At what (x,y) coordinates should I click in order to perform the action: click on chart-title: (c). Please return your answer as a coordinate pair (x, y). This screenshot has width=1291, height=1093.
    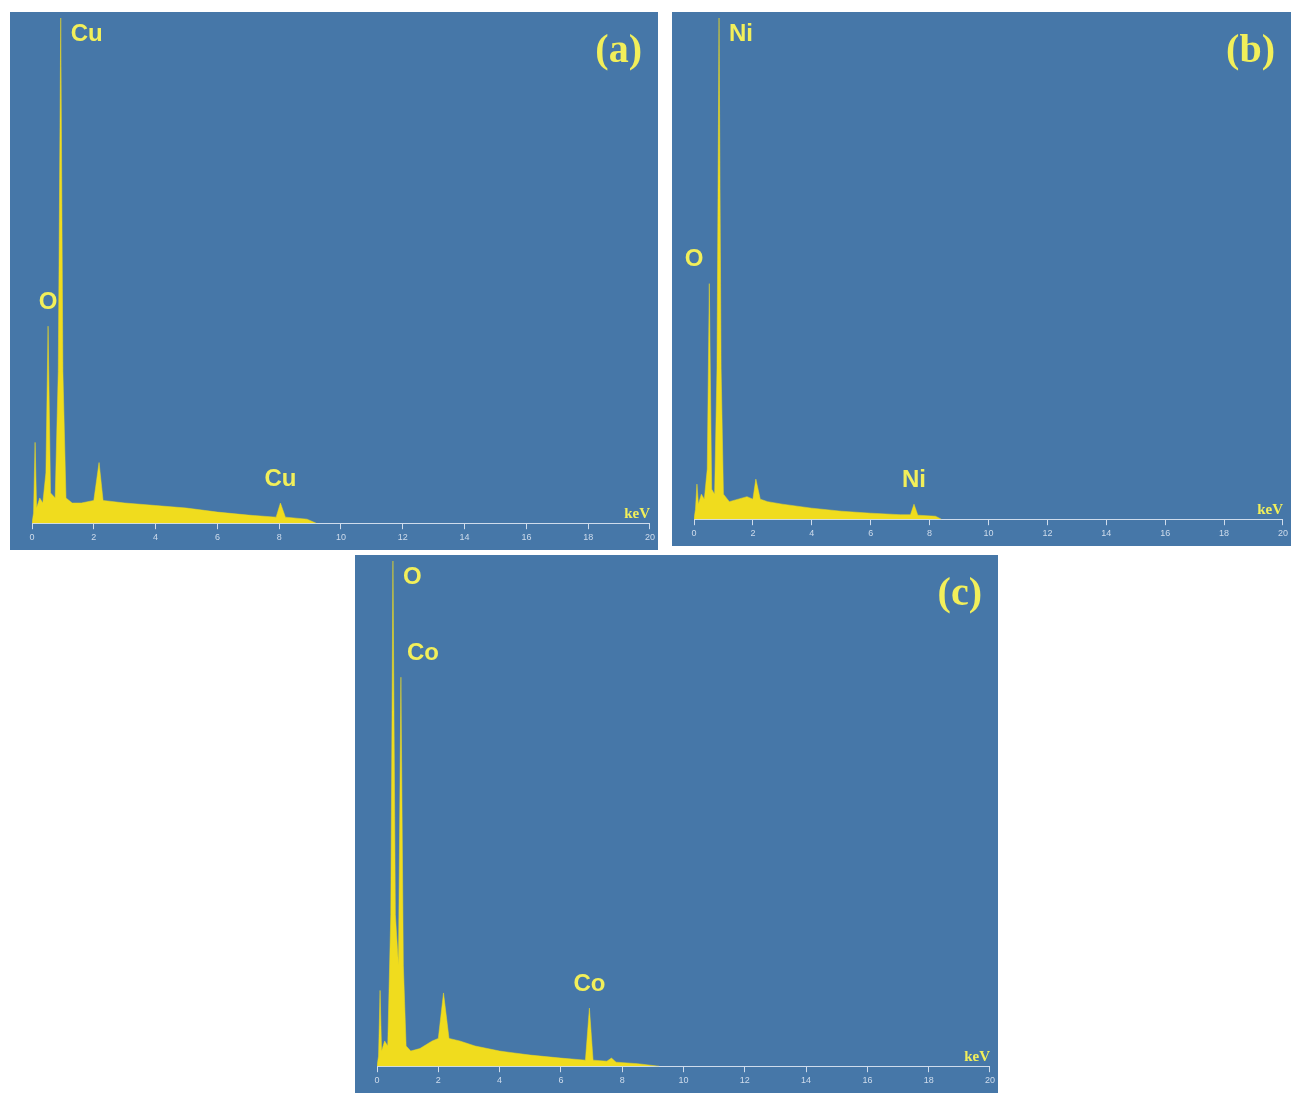
    Looking at the image, I should click on (959, 592).